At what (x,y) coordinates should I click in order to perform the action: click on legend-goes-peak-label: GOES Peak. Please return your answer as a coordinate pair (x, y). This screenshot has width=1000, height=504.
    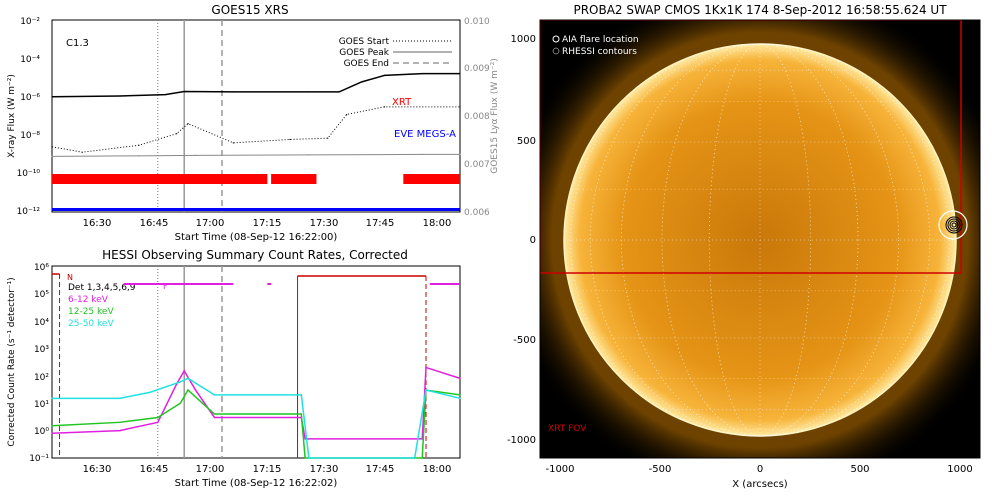
    Looking at the image, I should click on (364, 53).